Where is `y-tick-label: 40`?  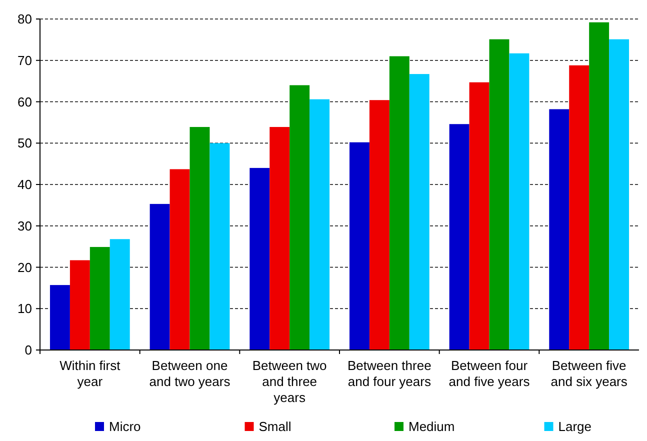 y-tick-label: 40 is located at coordinates (25, 184).